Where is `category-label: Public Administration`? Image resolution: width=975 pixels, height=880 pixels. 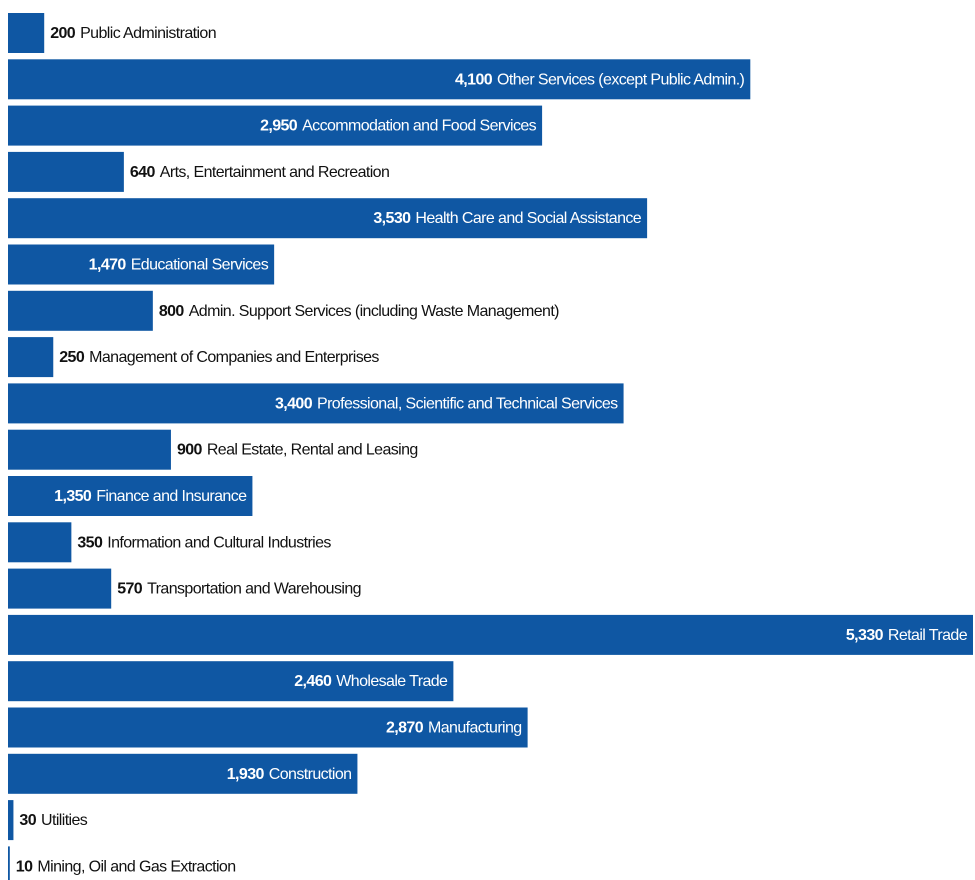 category-label: Public Administration is located at coordinates (148, 33).